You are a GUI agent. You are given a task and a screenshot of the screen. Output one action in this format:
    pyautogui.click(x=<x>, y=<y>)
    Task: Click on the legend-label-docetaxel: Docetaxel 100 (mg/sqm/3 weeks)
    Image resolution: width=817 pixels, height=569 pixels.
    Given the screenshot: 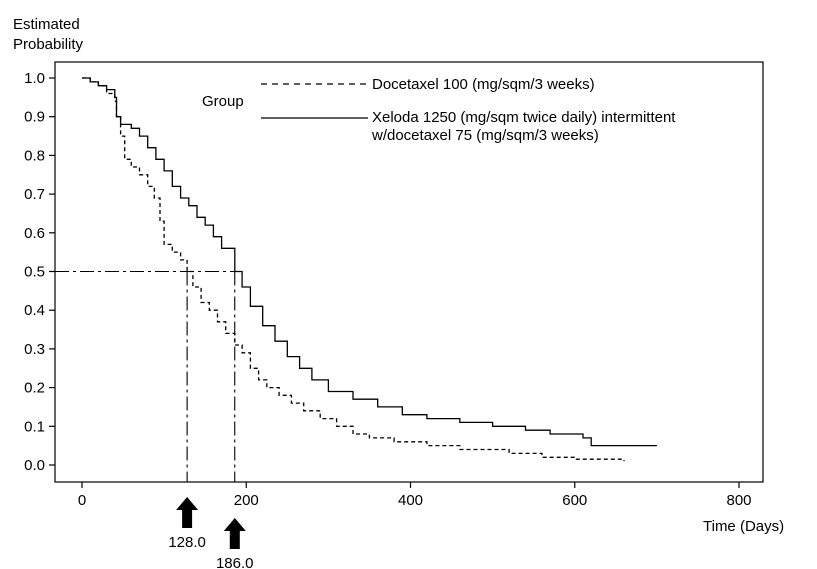 What is the action you would take?
    pyautogui.click(x=483, y=84)
    